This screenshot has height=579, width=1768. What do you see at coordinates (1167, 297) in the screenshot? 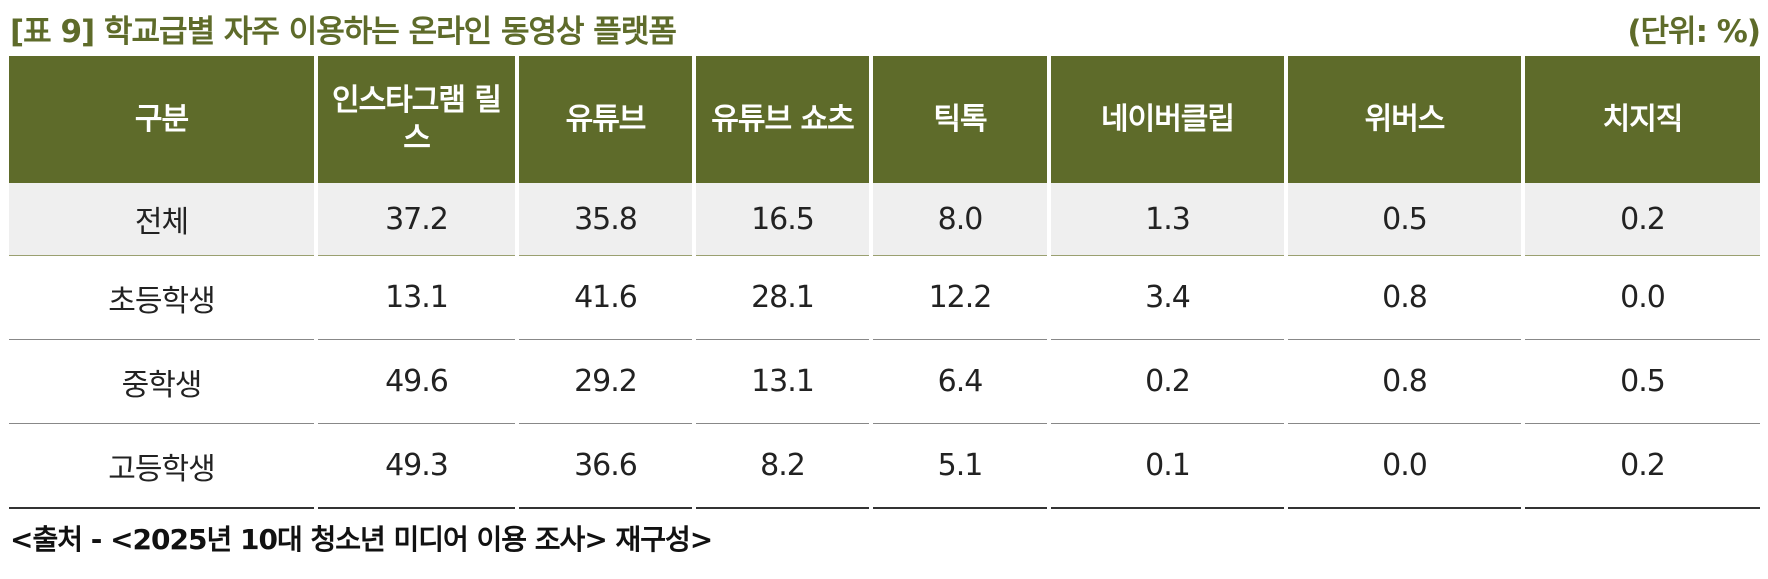
I see `table-cell: 3.4` at bounding box center [1167, 297].